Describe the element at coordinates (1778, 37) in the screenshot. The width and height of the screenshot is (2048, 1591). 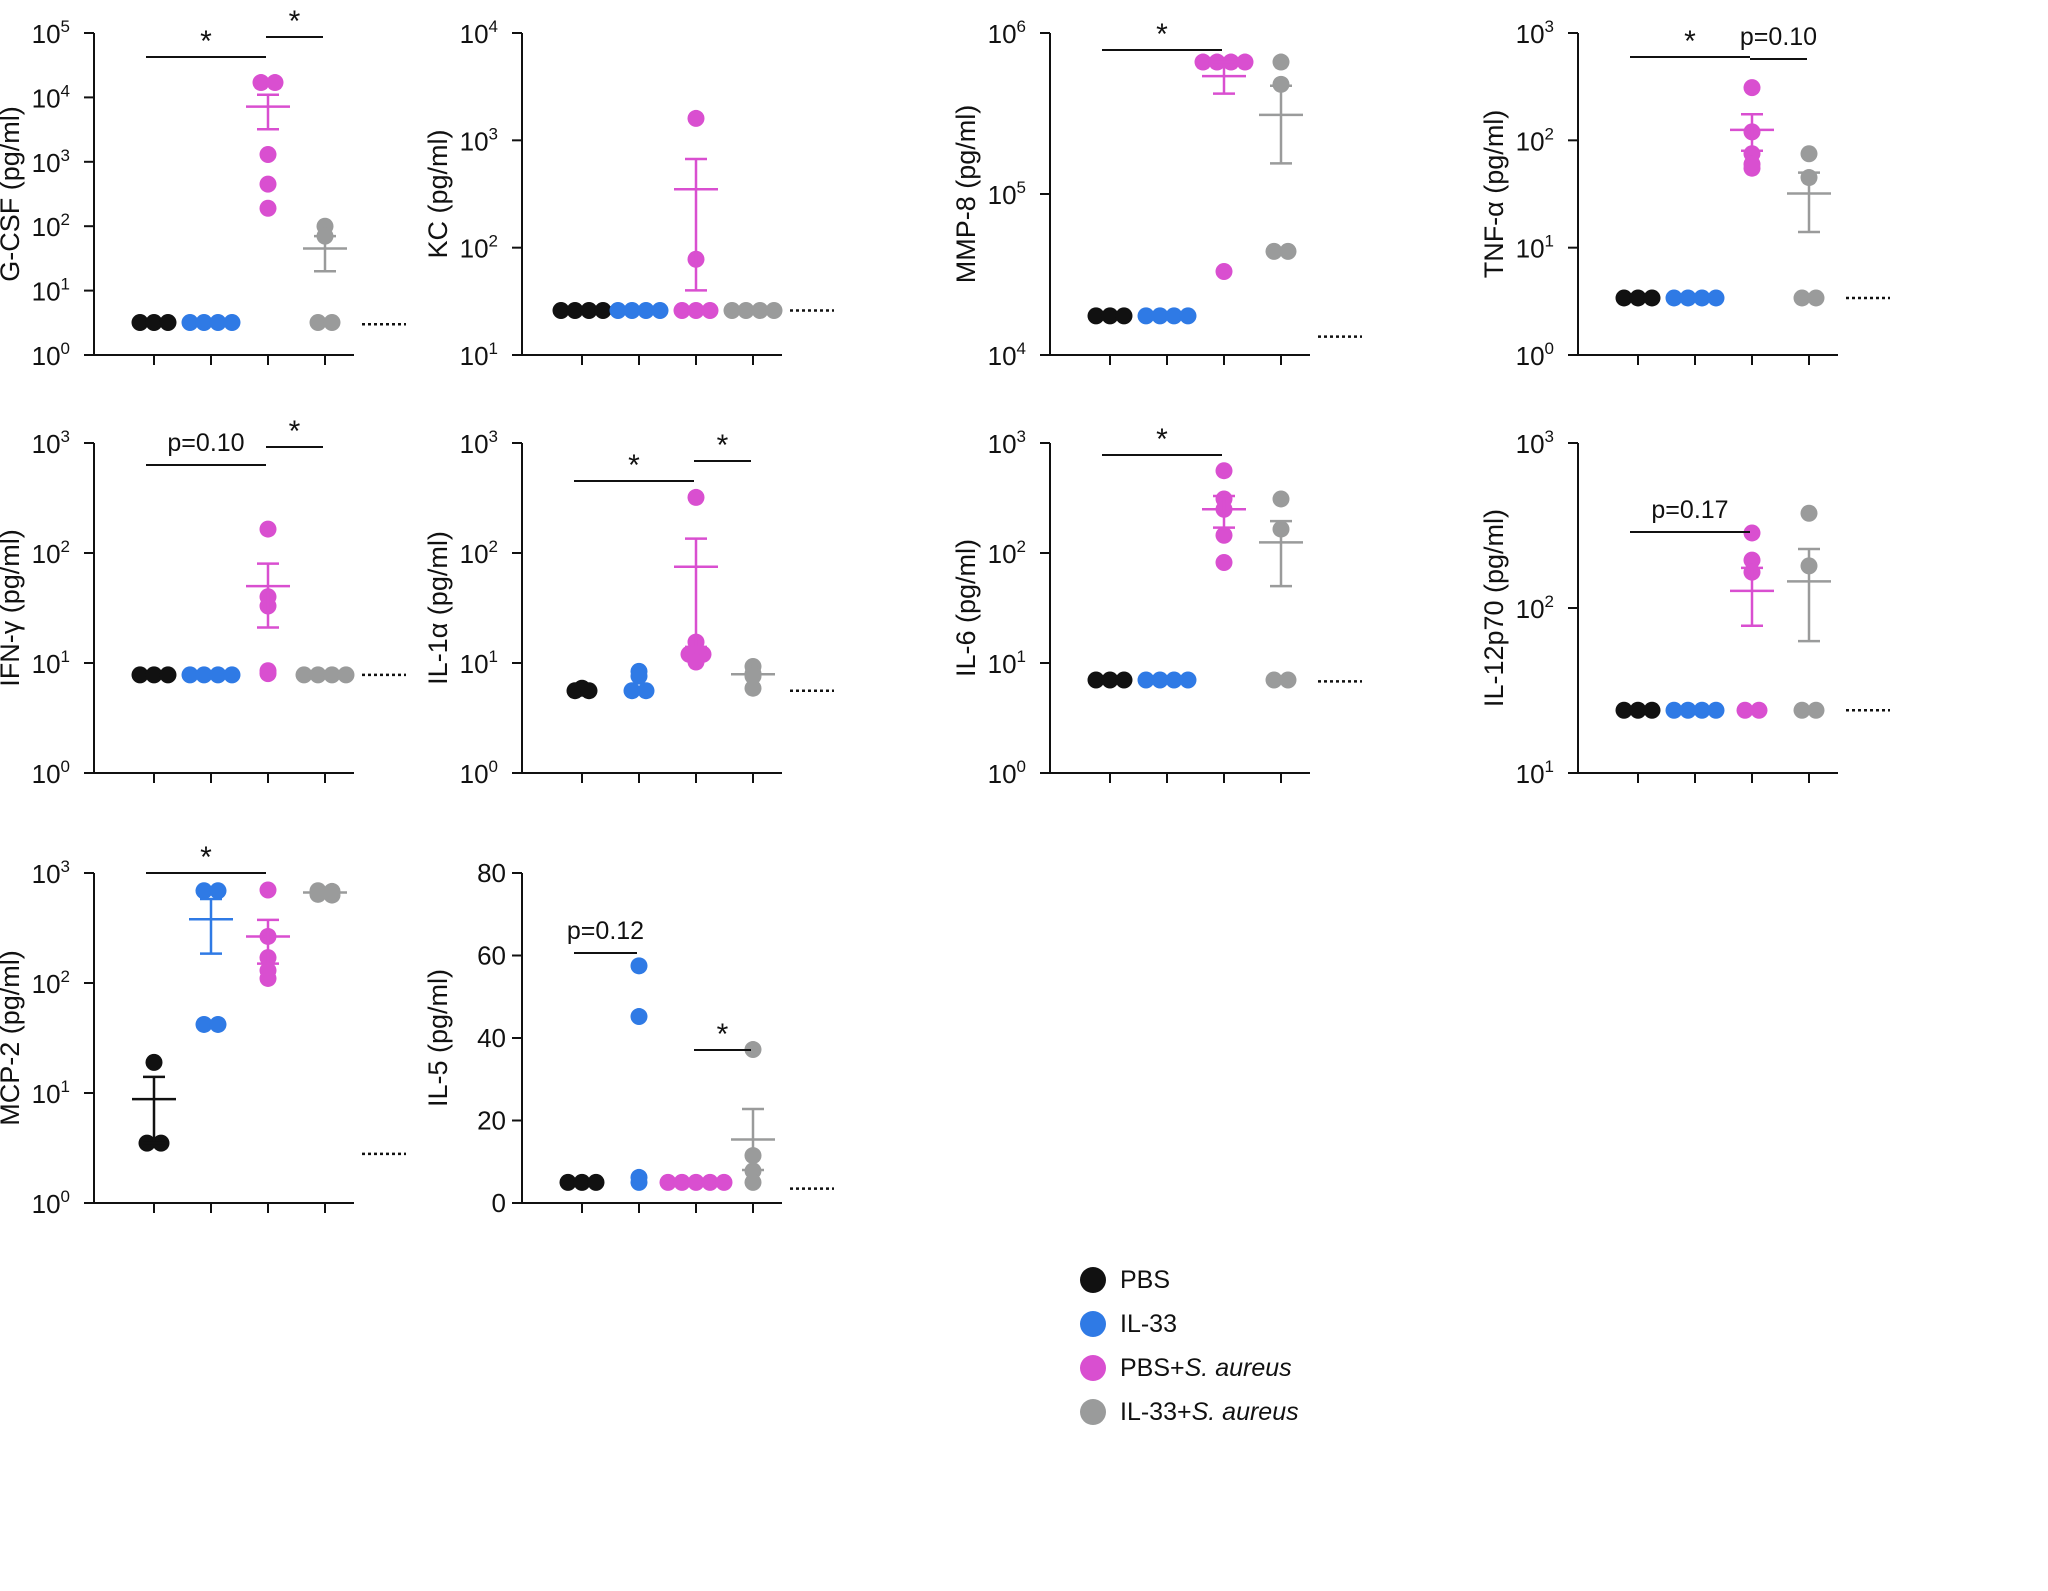
I see `panel-4-sig-label-2: p=0.10` at that location.